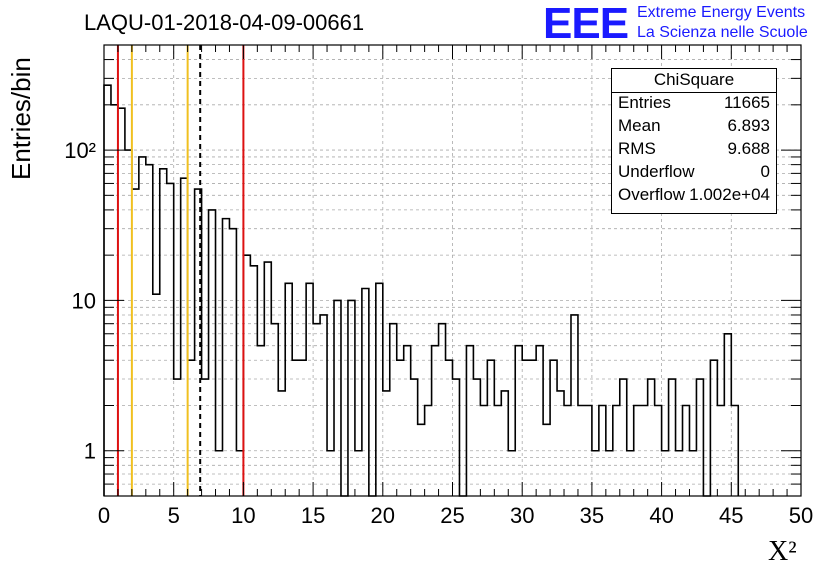 The image size is (836, 572). Describe the element at coordinates (801, 515) in the screenshot. I see `x-tick-label: 50` at that location.